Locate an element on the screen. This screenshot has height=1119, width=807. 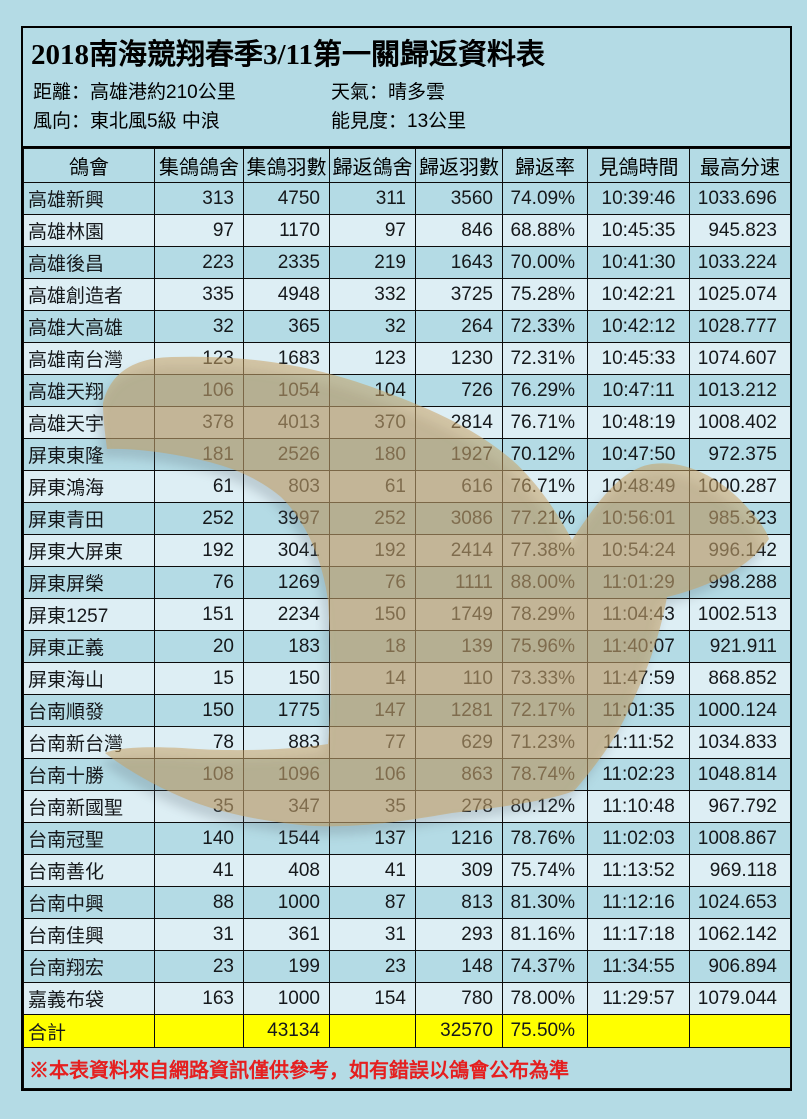
table-cell: 629 is located at coordinates (459, 742).